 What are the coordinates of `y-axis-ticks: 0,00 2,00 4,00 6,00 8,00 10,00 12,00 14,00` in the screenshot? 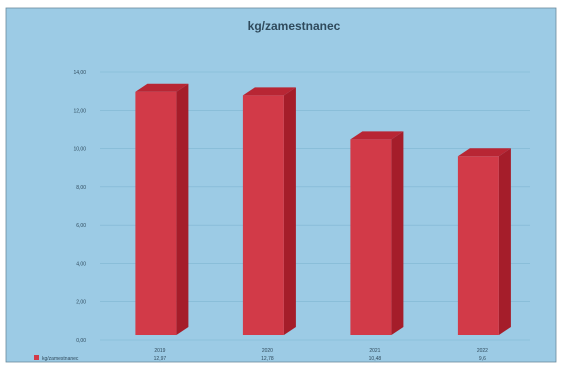 It's located at (79, 207).